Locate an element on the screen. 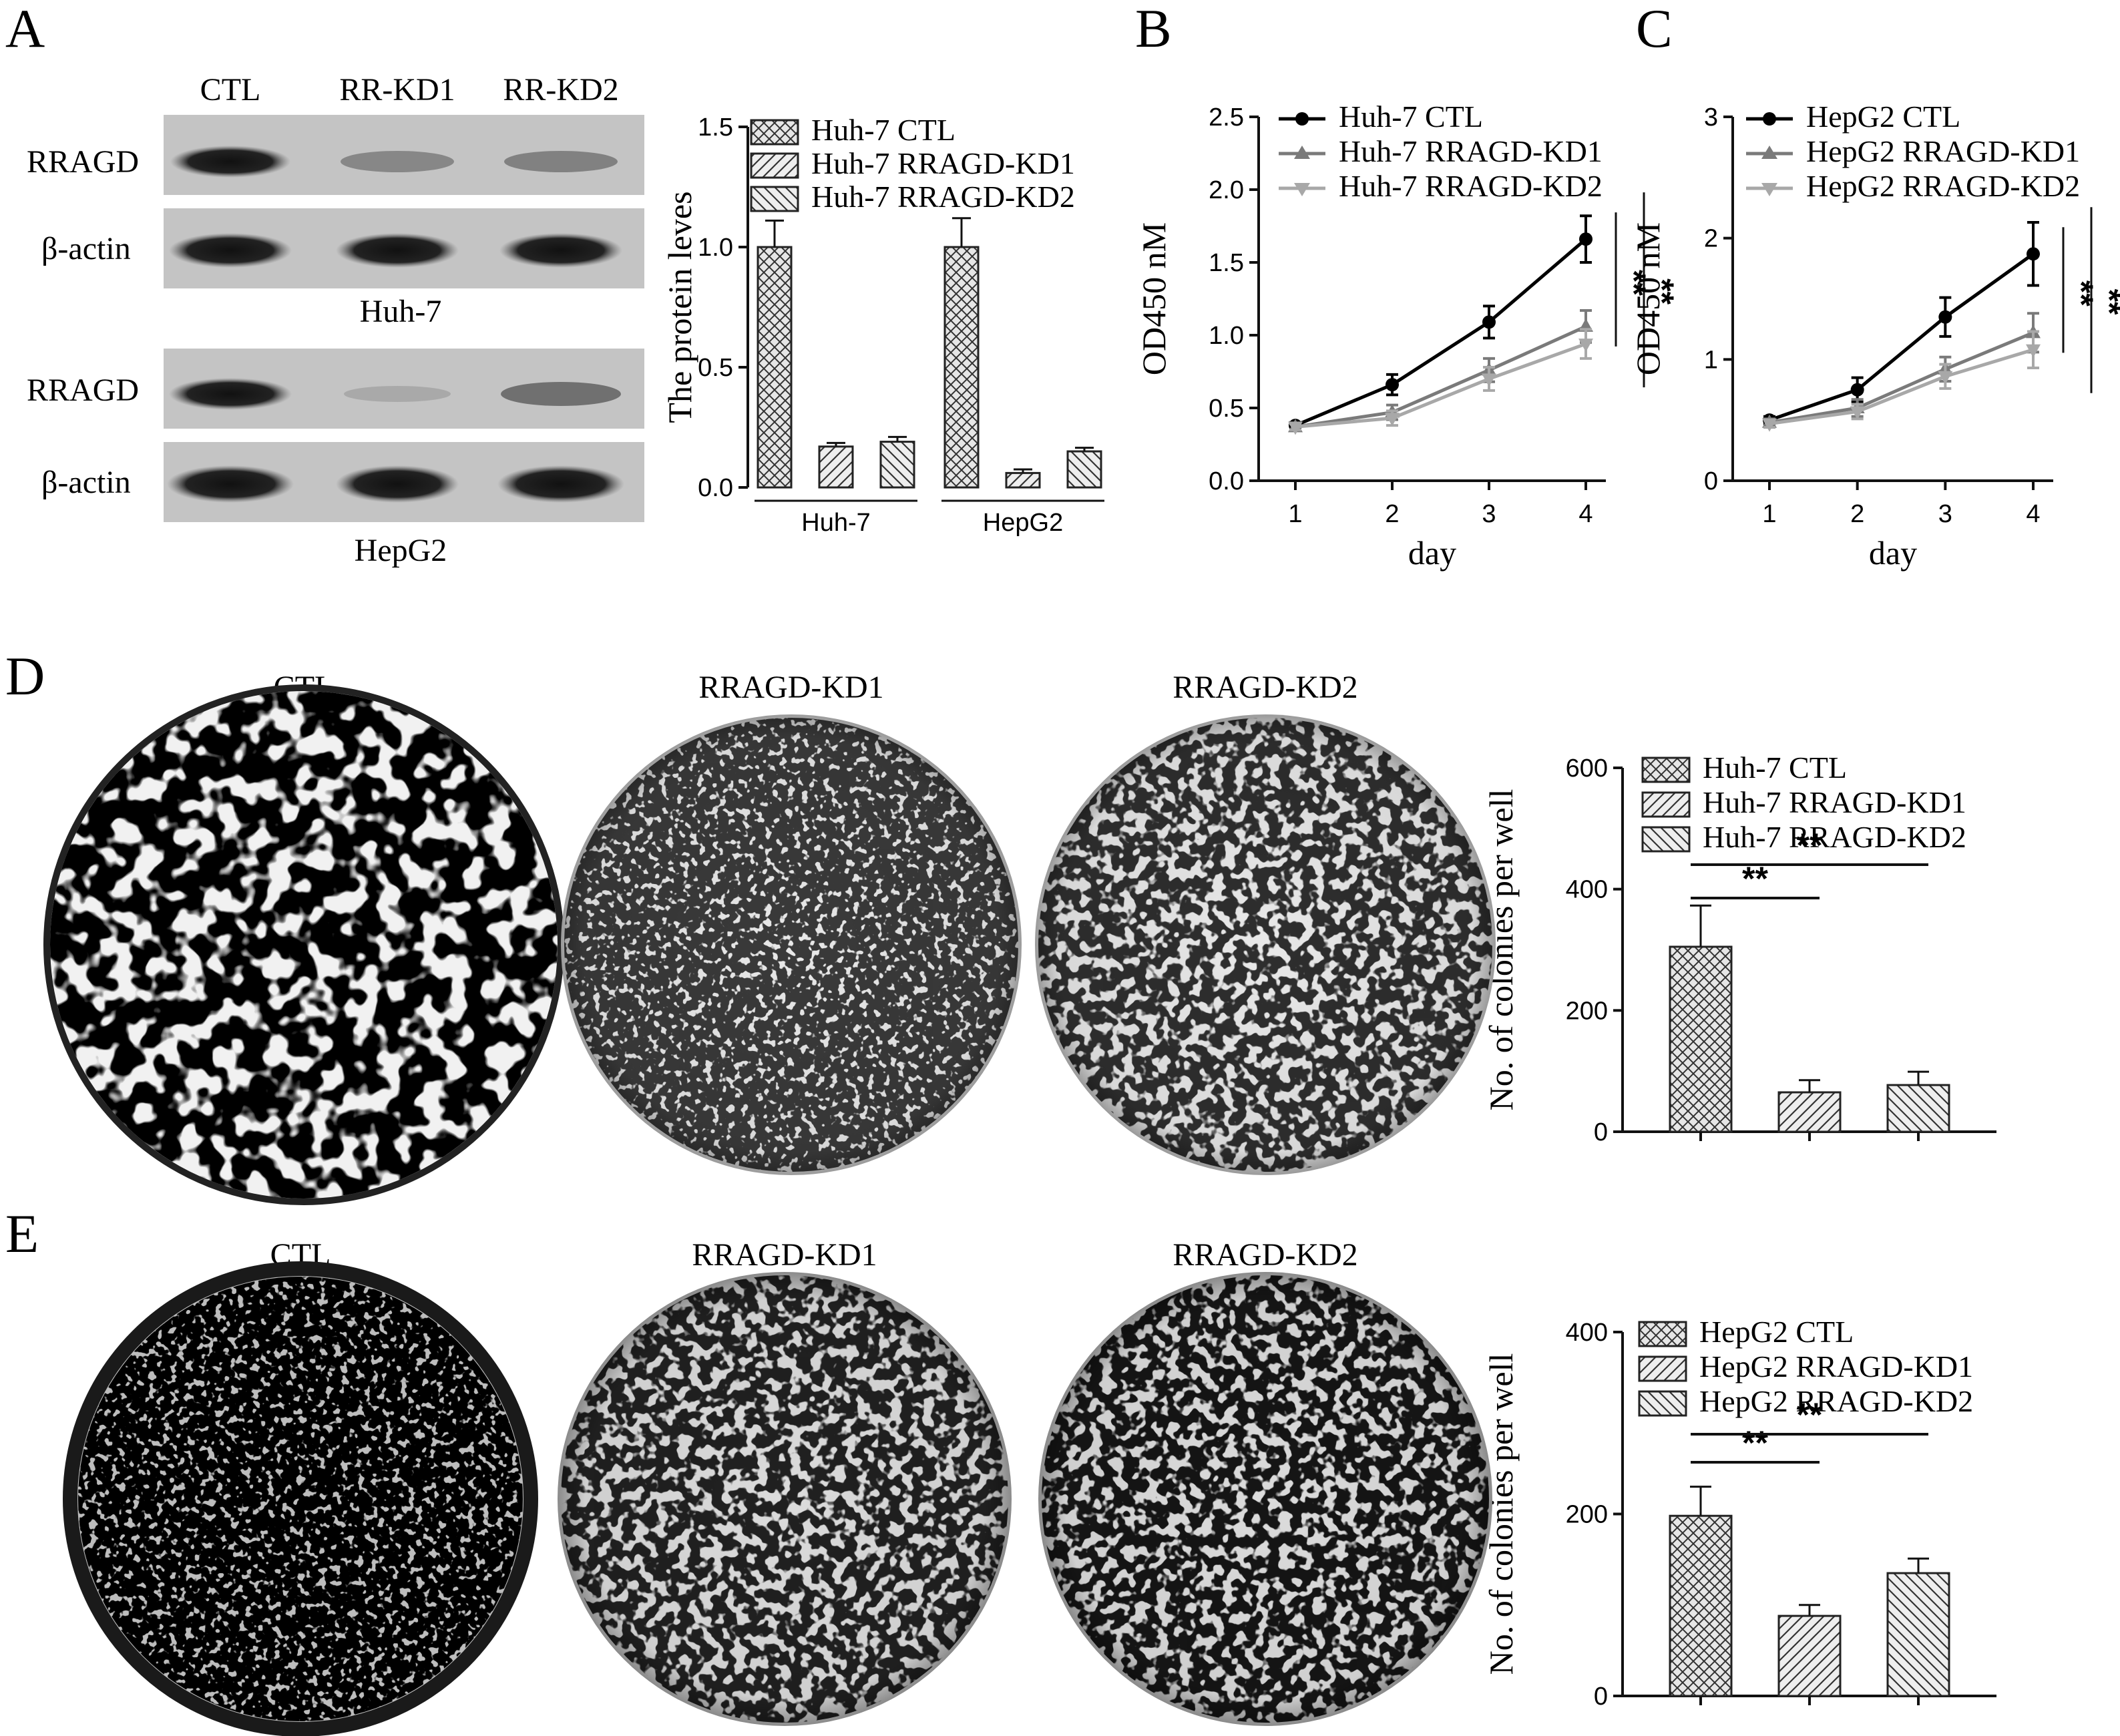 This screenshot has height=1736, width=2120. y-tick-label: 0.0 is located at coordinates (715, 488).